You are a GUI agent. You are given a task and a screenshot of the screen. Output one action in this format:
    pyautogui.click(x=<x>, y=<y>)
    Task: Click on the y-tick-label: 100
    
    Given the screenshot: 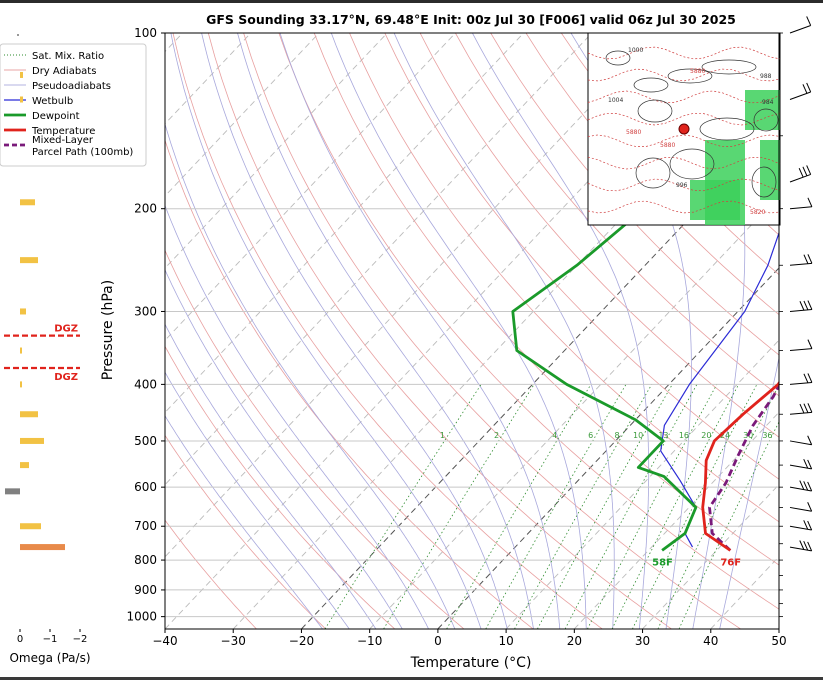 What is the action you would take?
    pyautogui.click(x=145, y=33)
    